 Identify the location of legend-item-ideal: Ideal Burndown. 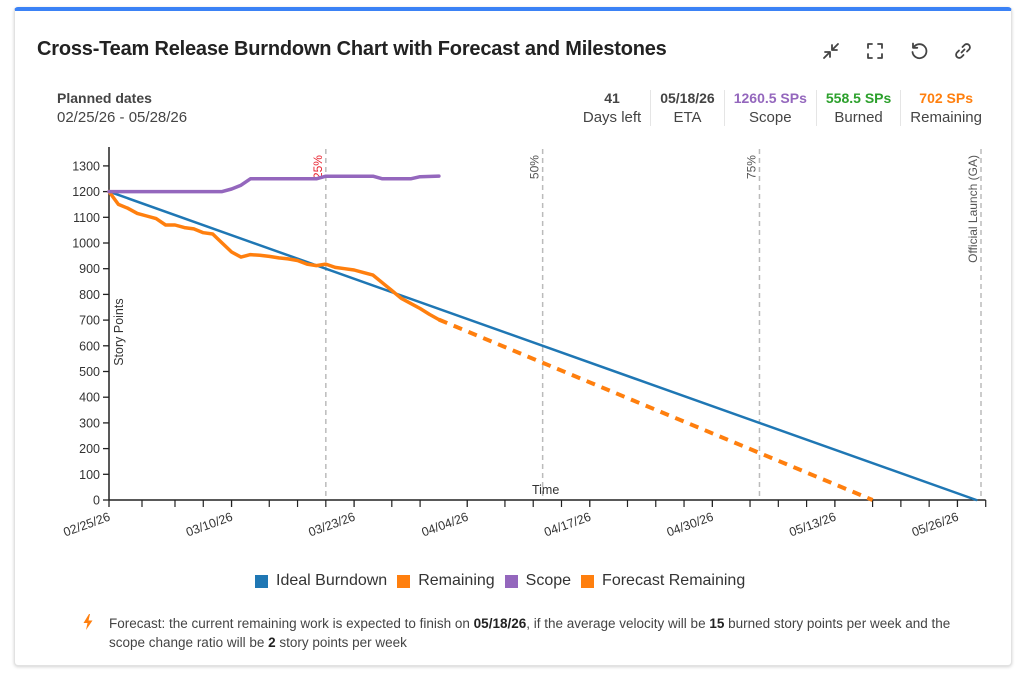
(321, 581).